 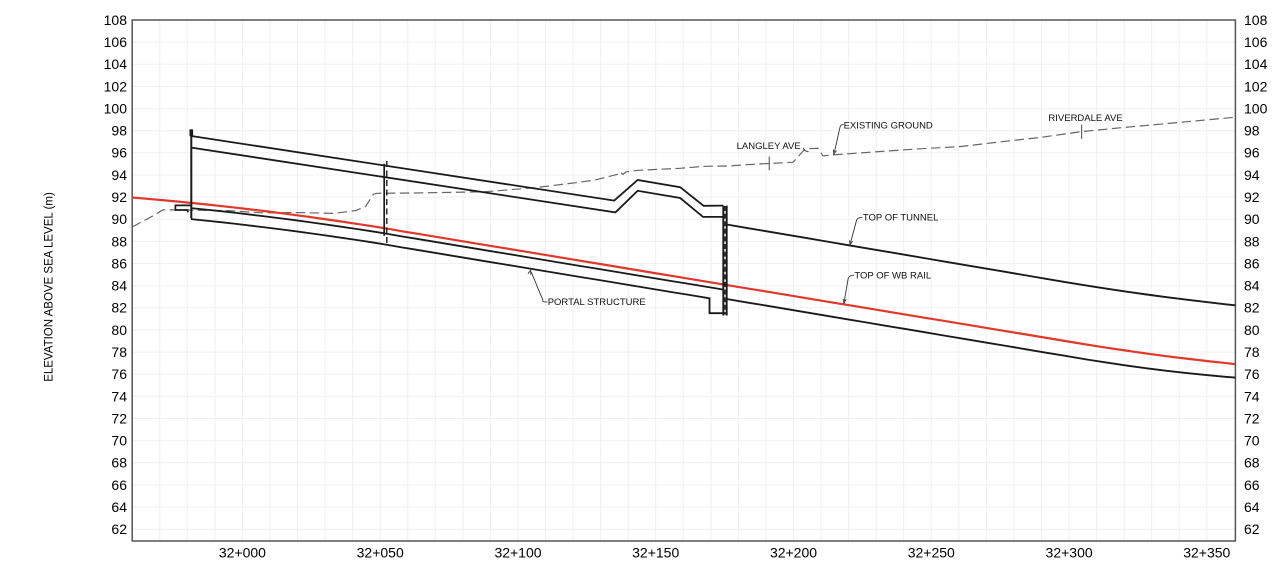 What do you see at coordinates (50, 287) in the screenshot?
I see `svg-text: ELEVATION ABOVE SEA LEVEL (m)` at bounding box center [50, 287].